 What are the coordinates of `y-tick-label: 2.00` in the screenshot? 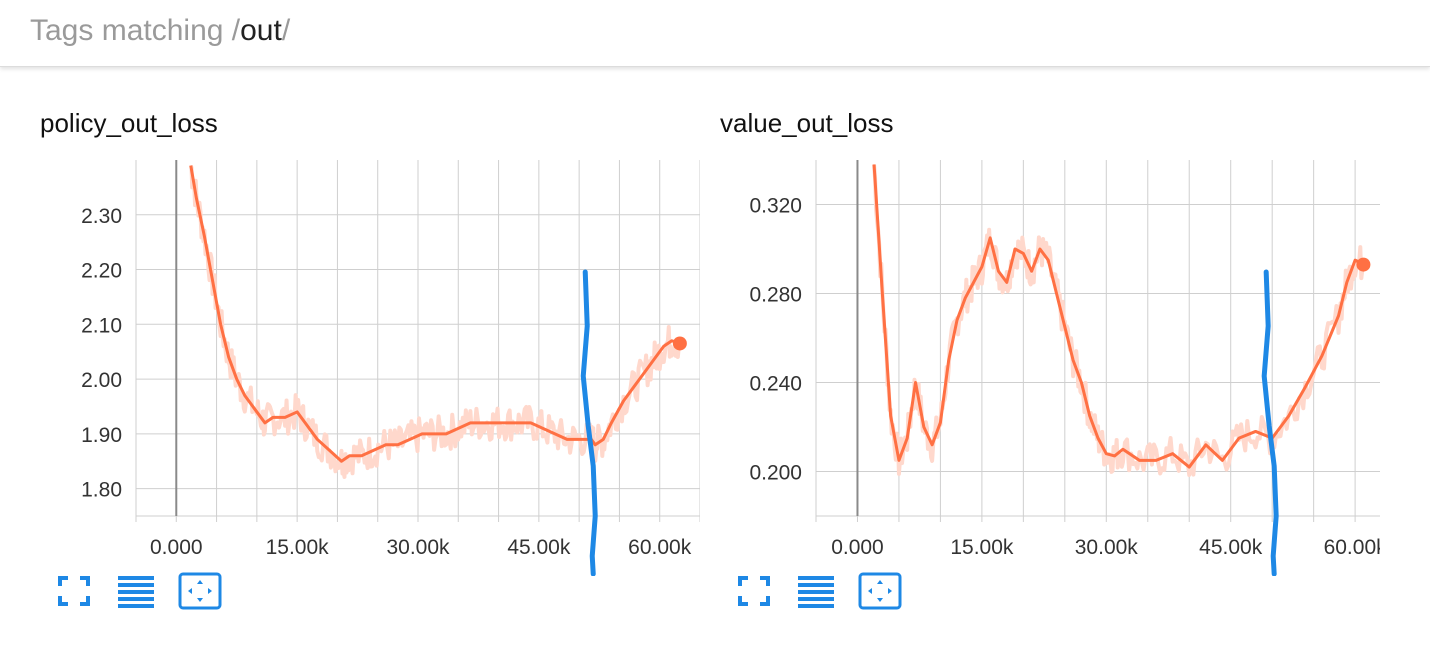 It's located at (101, 380).